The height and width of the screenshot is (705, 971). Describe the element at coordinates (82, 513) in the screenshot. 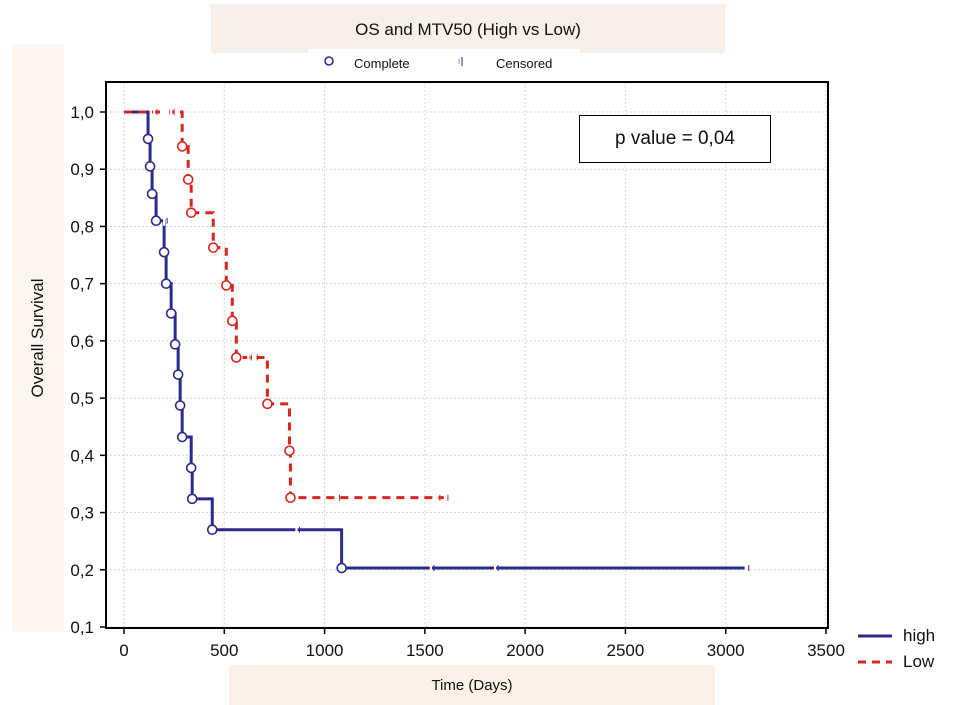

I see `y-tick-label: 0,3` at that location.